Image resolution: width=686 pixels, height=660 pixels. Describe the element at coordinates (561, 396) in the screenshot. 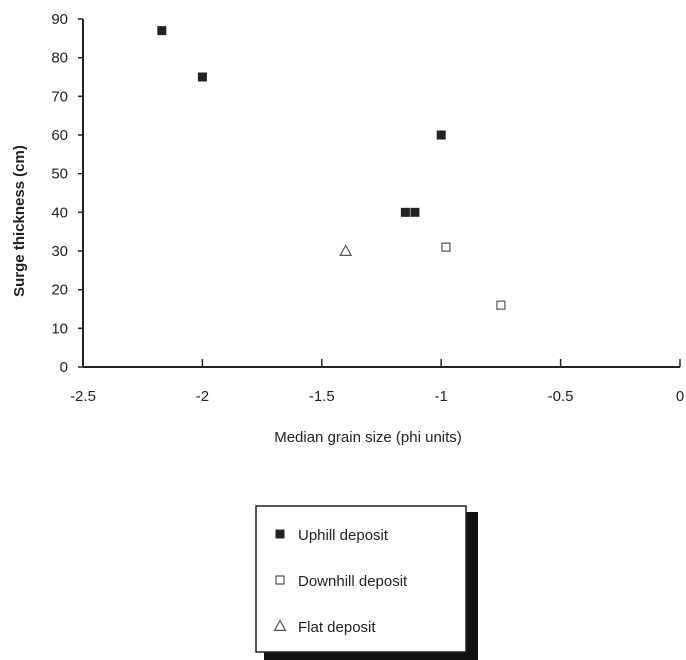

I see `x-tick-label: -0.5` at that location.